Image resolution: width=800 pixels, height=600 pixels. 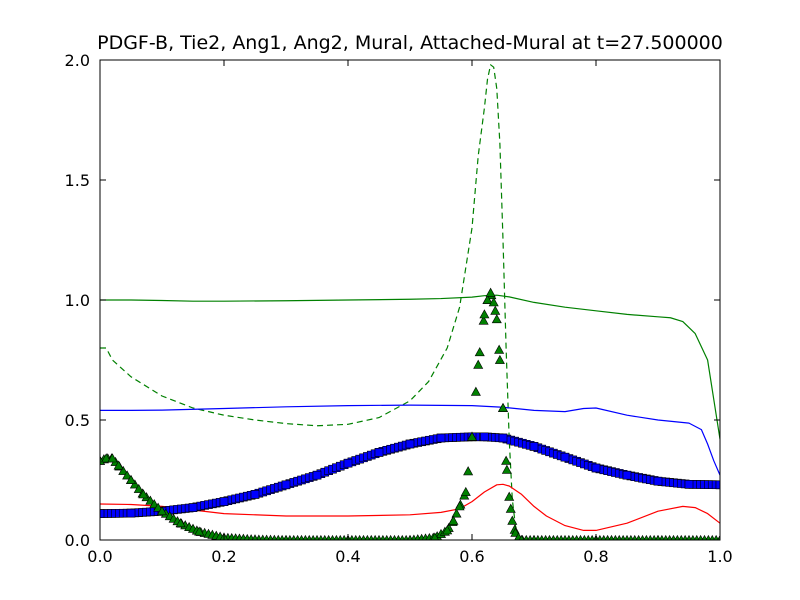 I want to click on y-tick-label: 0.5, so click(x=77, y=420).